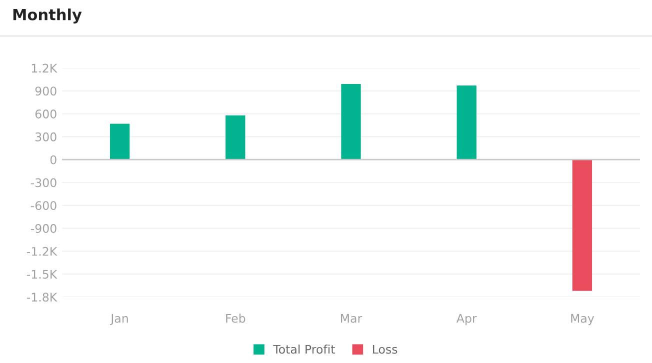 Image resolution: width=652 pixels, height=363 pixels. Describe the element at coordinates (43, 228) in the screenshot. I see `y-tick-label: -900` at that location.